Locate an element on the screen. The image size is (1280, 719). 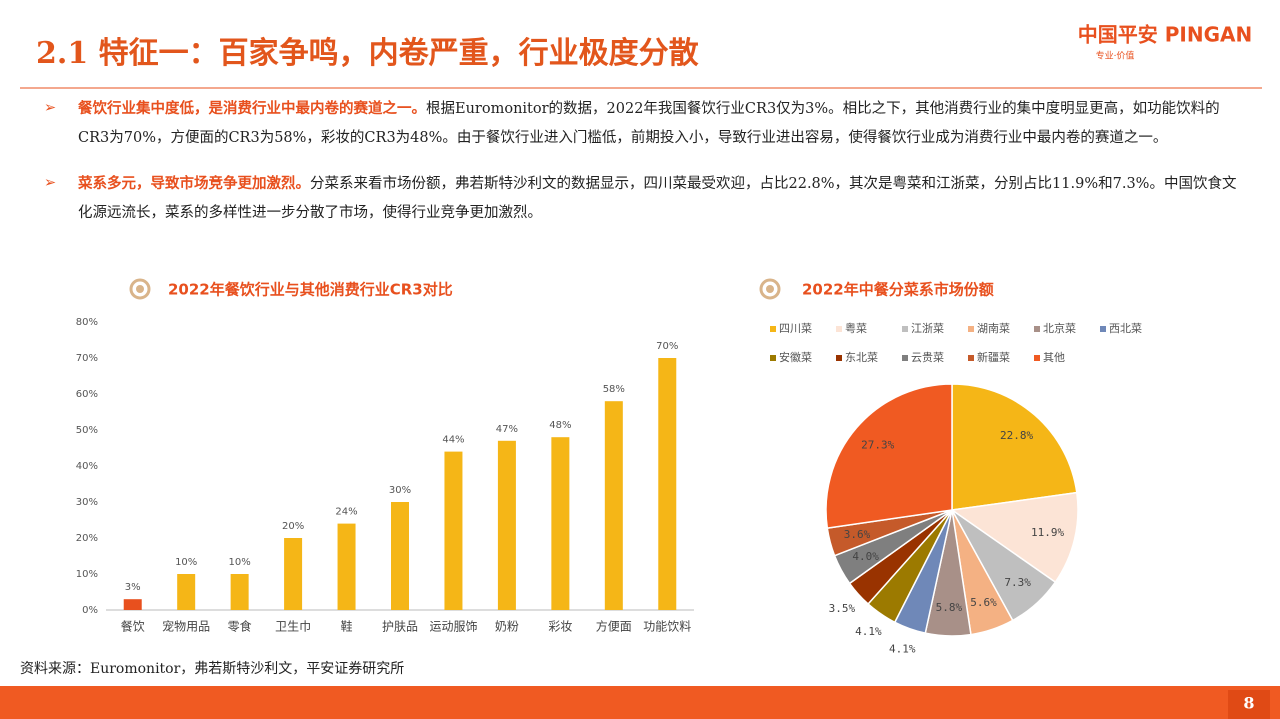
page-number: 8 is located at coordinates (1248, 703).